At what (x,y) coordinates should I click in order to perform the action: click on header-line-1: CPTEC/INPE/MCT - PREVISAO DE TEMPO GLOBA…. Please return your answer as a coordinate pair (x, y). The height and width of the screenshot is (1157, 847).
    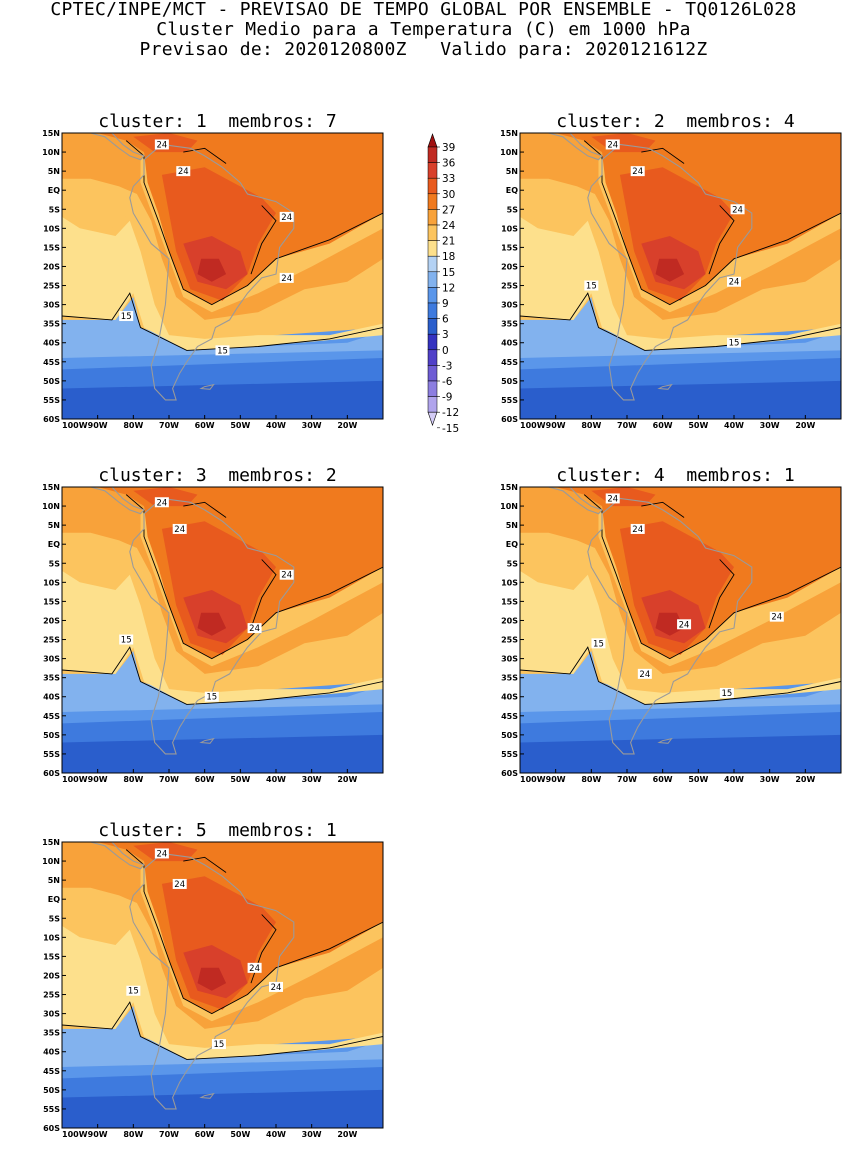
    Looking at the image, I should click on (423, 10).